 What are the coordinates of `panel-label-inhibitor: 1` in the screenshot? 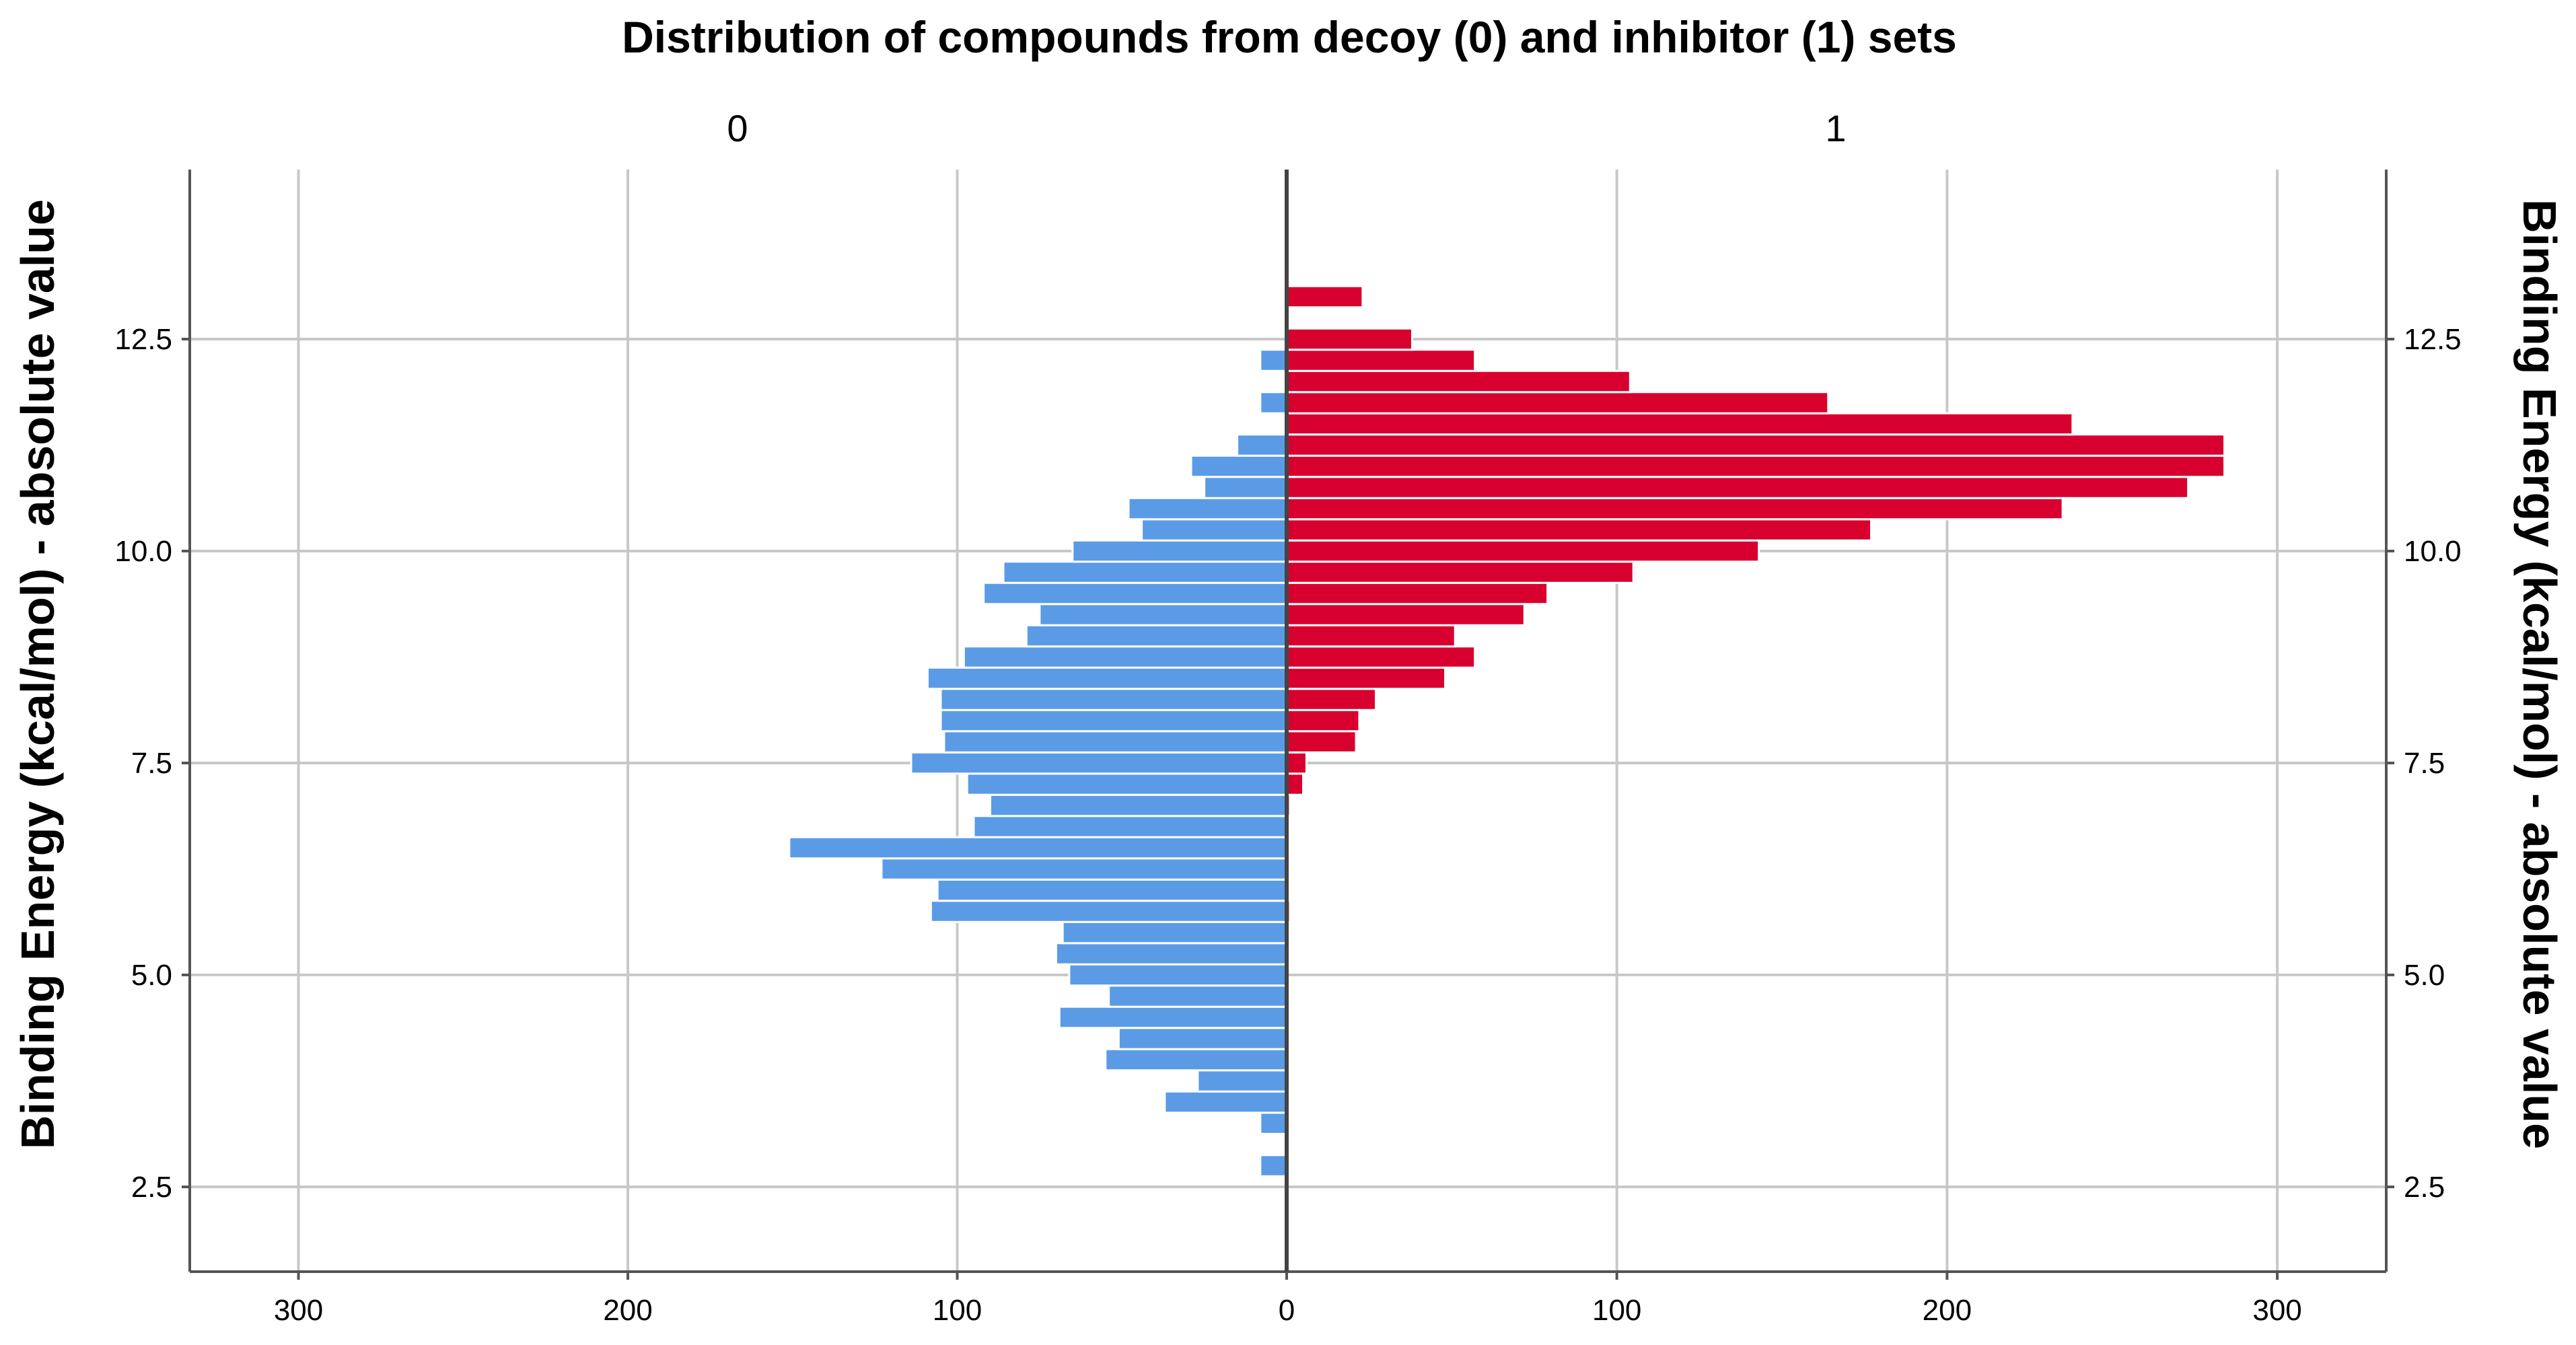 It's located at (1835, 128).